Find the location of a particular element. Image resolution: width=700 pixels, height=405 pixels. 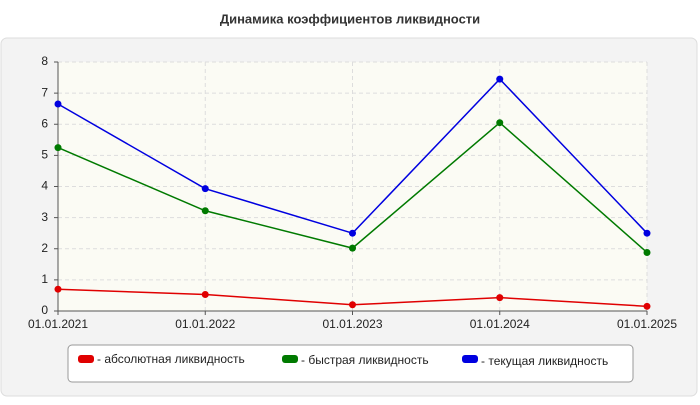

x-tick-label: 01.01.2023 is located at coordinates (352, 324).